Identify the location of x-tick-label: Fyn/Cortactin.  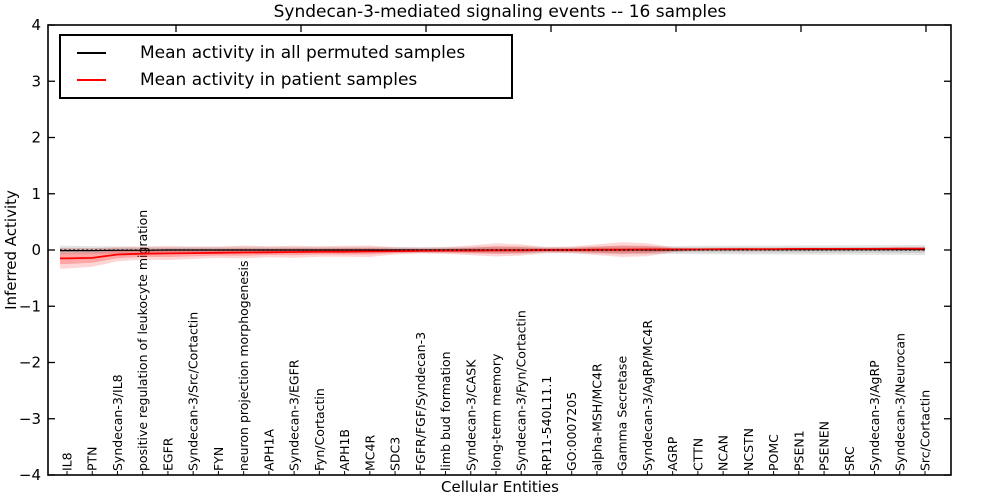
(319, 429).